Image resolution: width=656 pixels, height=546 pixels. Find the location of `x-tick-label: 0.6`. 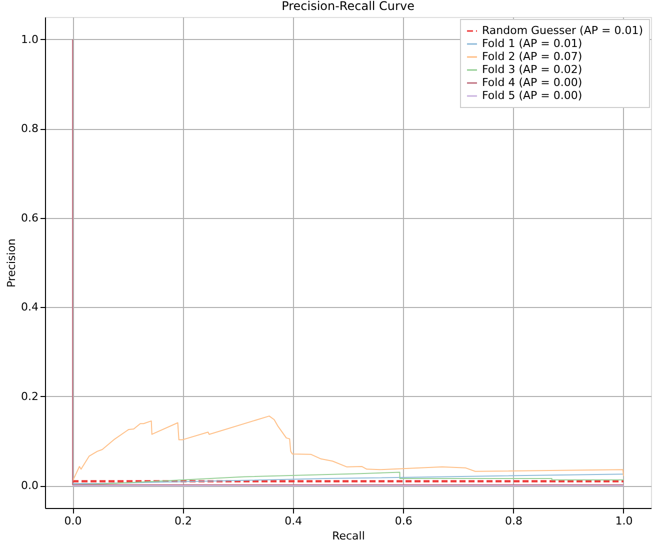

x-tick-label: 0.6 is located at coordinates (403, 521).